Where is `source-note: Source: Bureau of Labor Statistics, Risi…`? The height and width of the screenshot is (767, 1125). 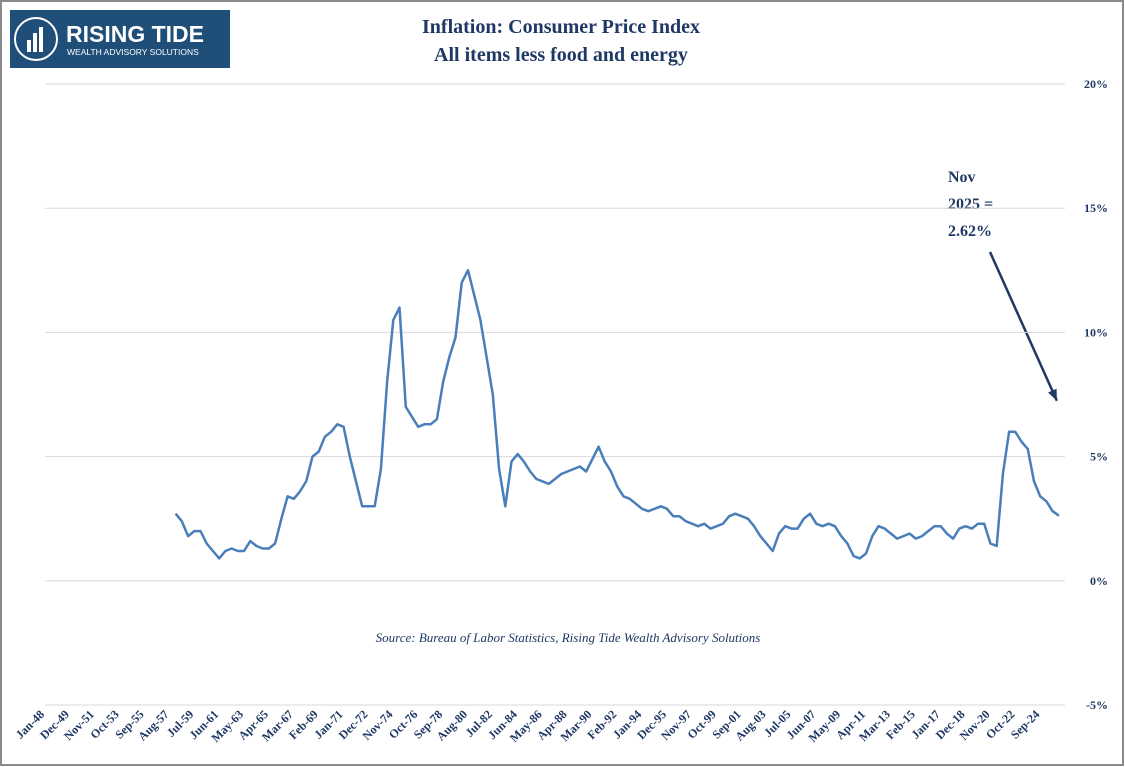 source-note: Source: Bureau of Labor Statistics, Risi… is located at coordinates (568, 637).